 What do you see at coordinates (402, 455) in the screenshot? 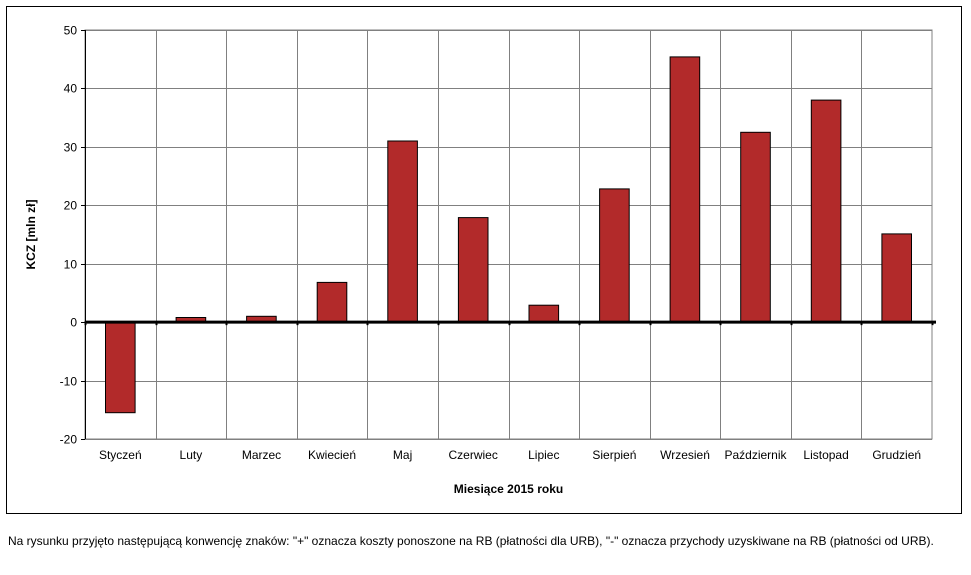
I see `x-tick-label: Maj` at bounding box center [402, 455].